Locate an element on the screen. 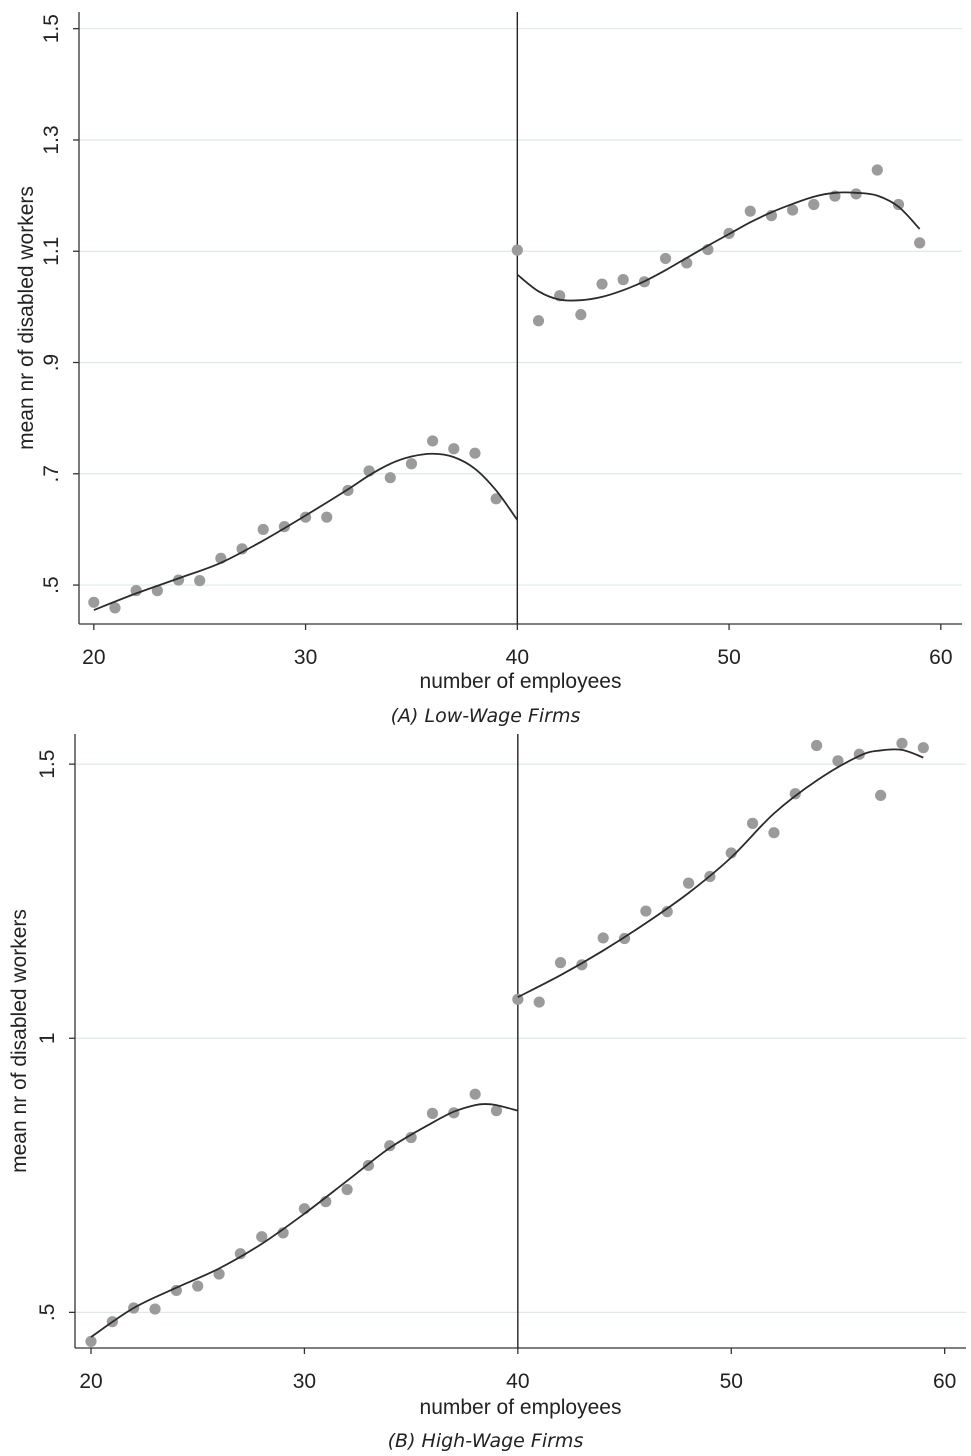 This screenshot has height=1456, width=971. y-tick-label: 1.3 is located at coordinates (51, 139).